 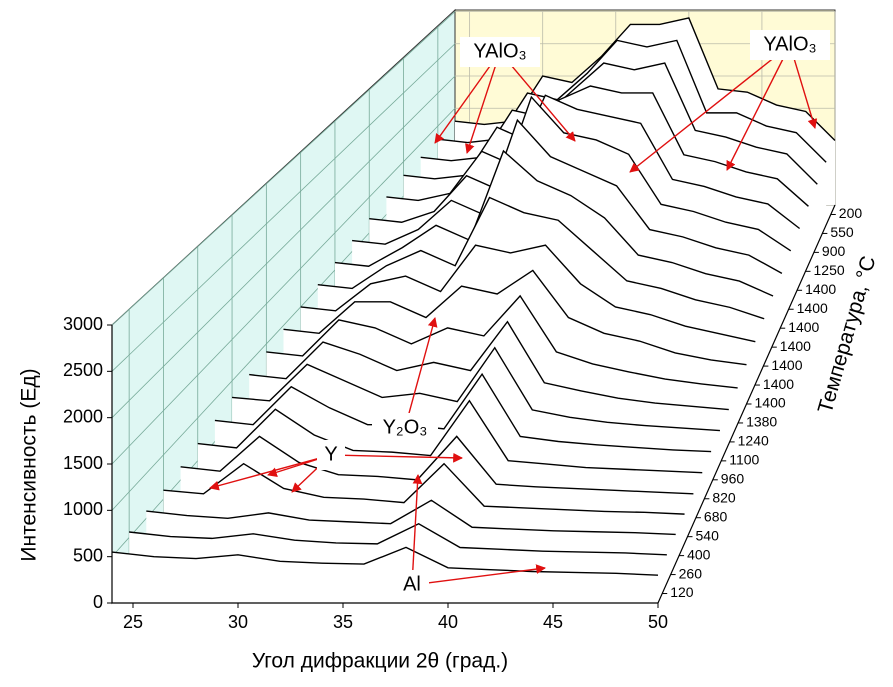 What do you see at coordinates (133, 622) in the screenshot?
I see `x-tick-label: 25` at bounding box center [133, 622].